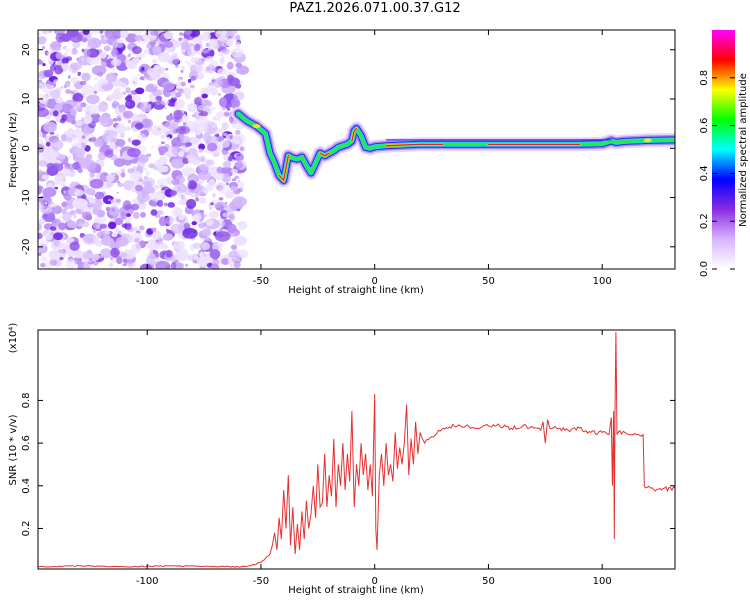 This screenshot has width=750, height=600. What do you see at coordinates (488, 581) in the screenshot?
I see `snr-x-tick-label: 50` at bounding box center [488, 581].